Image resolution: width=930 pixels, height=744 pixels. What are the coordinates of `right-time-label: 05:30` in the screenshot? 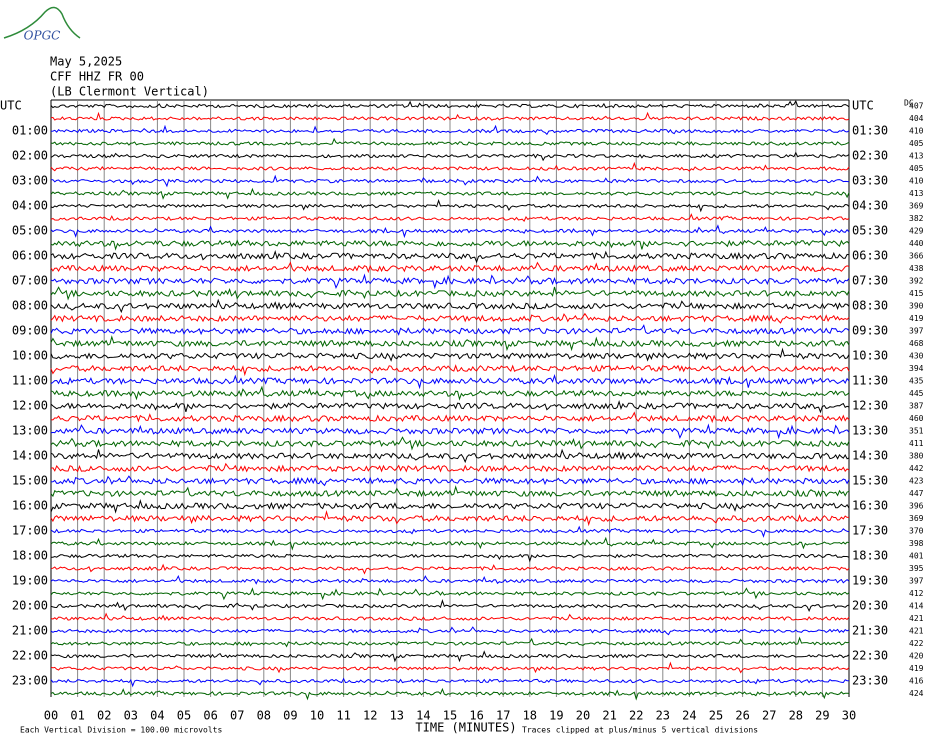 It's located at (870, 231).